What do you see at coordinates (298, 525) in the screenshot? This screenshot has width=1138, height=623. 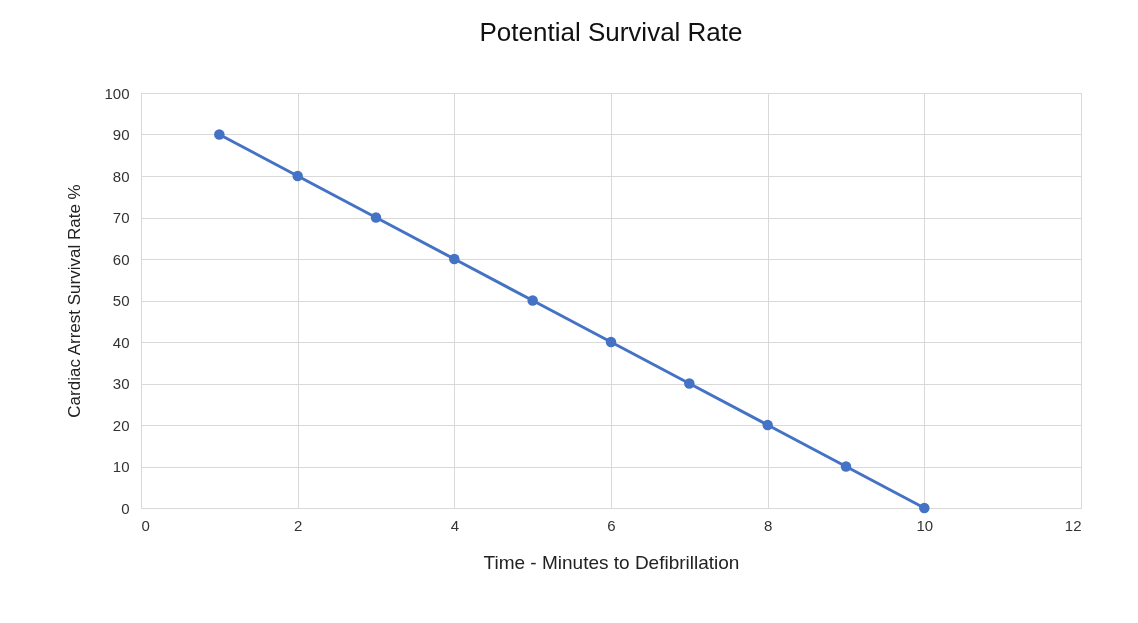 I see `x-tick-label: 2` at bounding box center [298, 525].